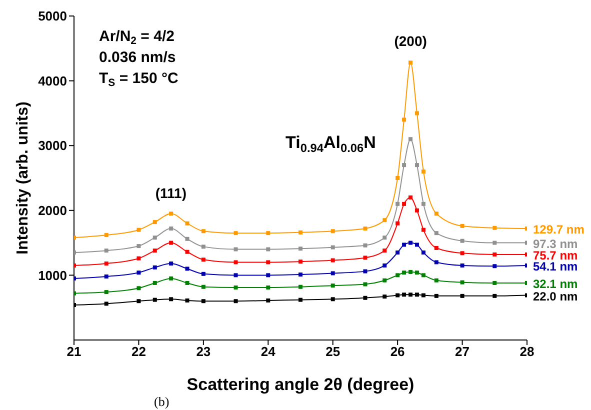 Image resolution: width=591 pixels, height=410 pixels. Describe the element at coordinates (52, 16) in the screenshot. I see `y-tick-label: 5000` at that location.